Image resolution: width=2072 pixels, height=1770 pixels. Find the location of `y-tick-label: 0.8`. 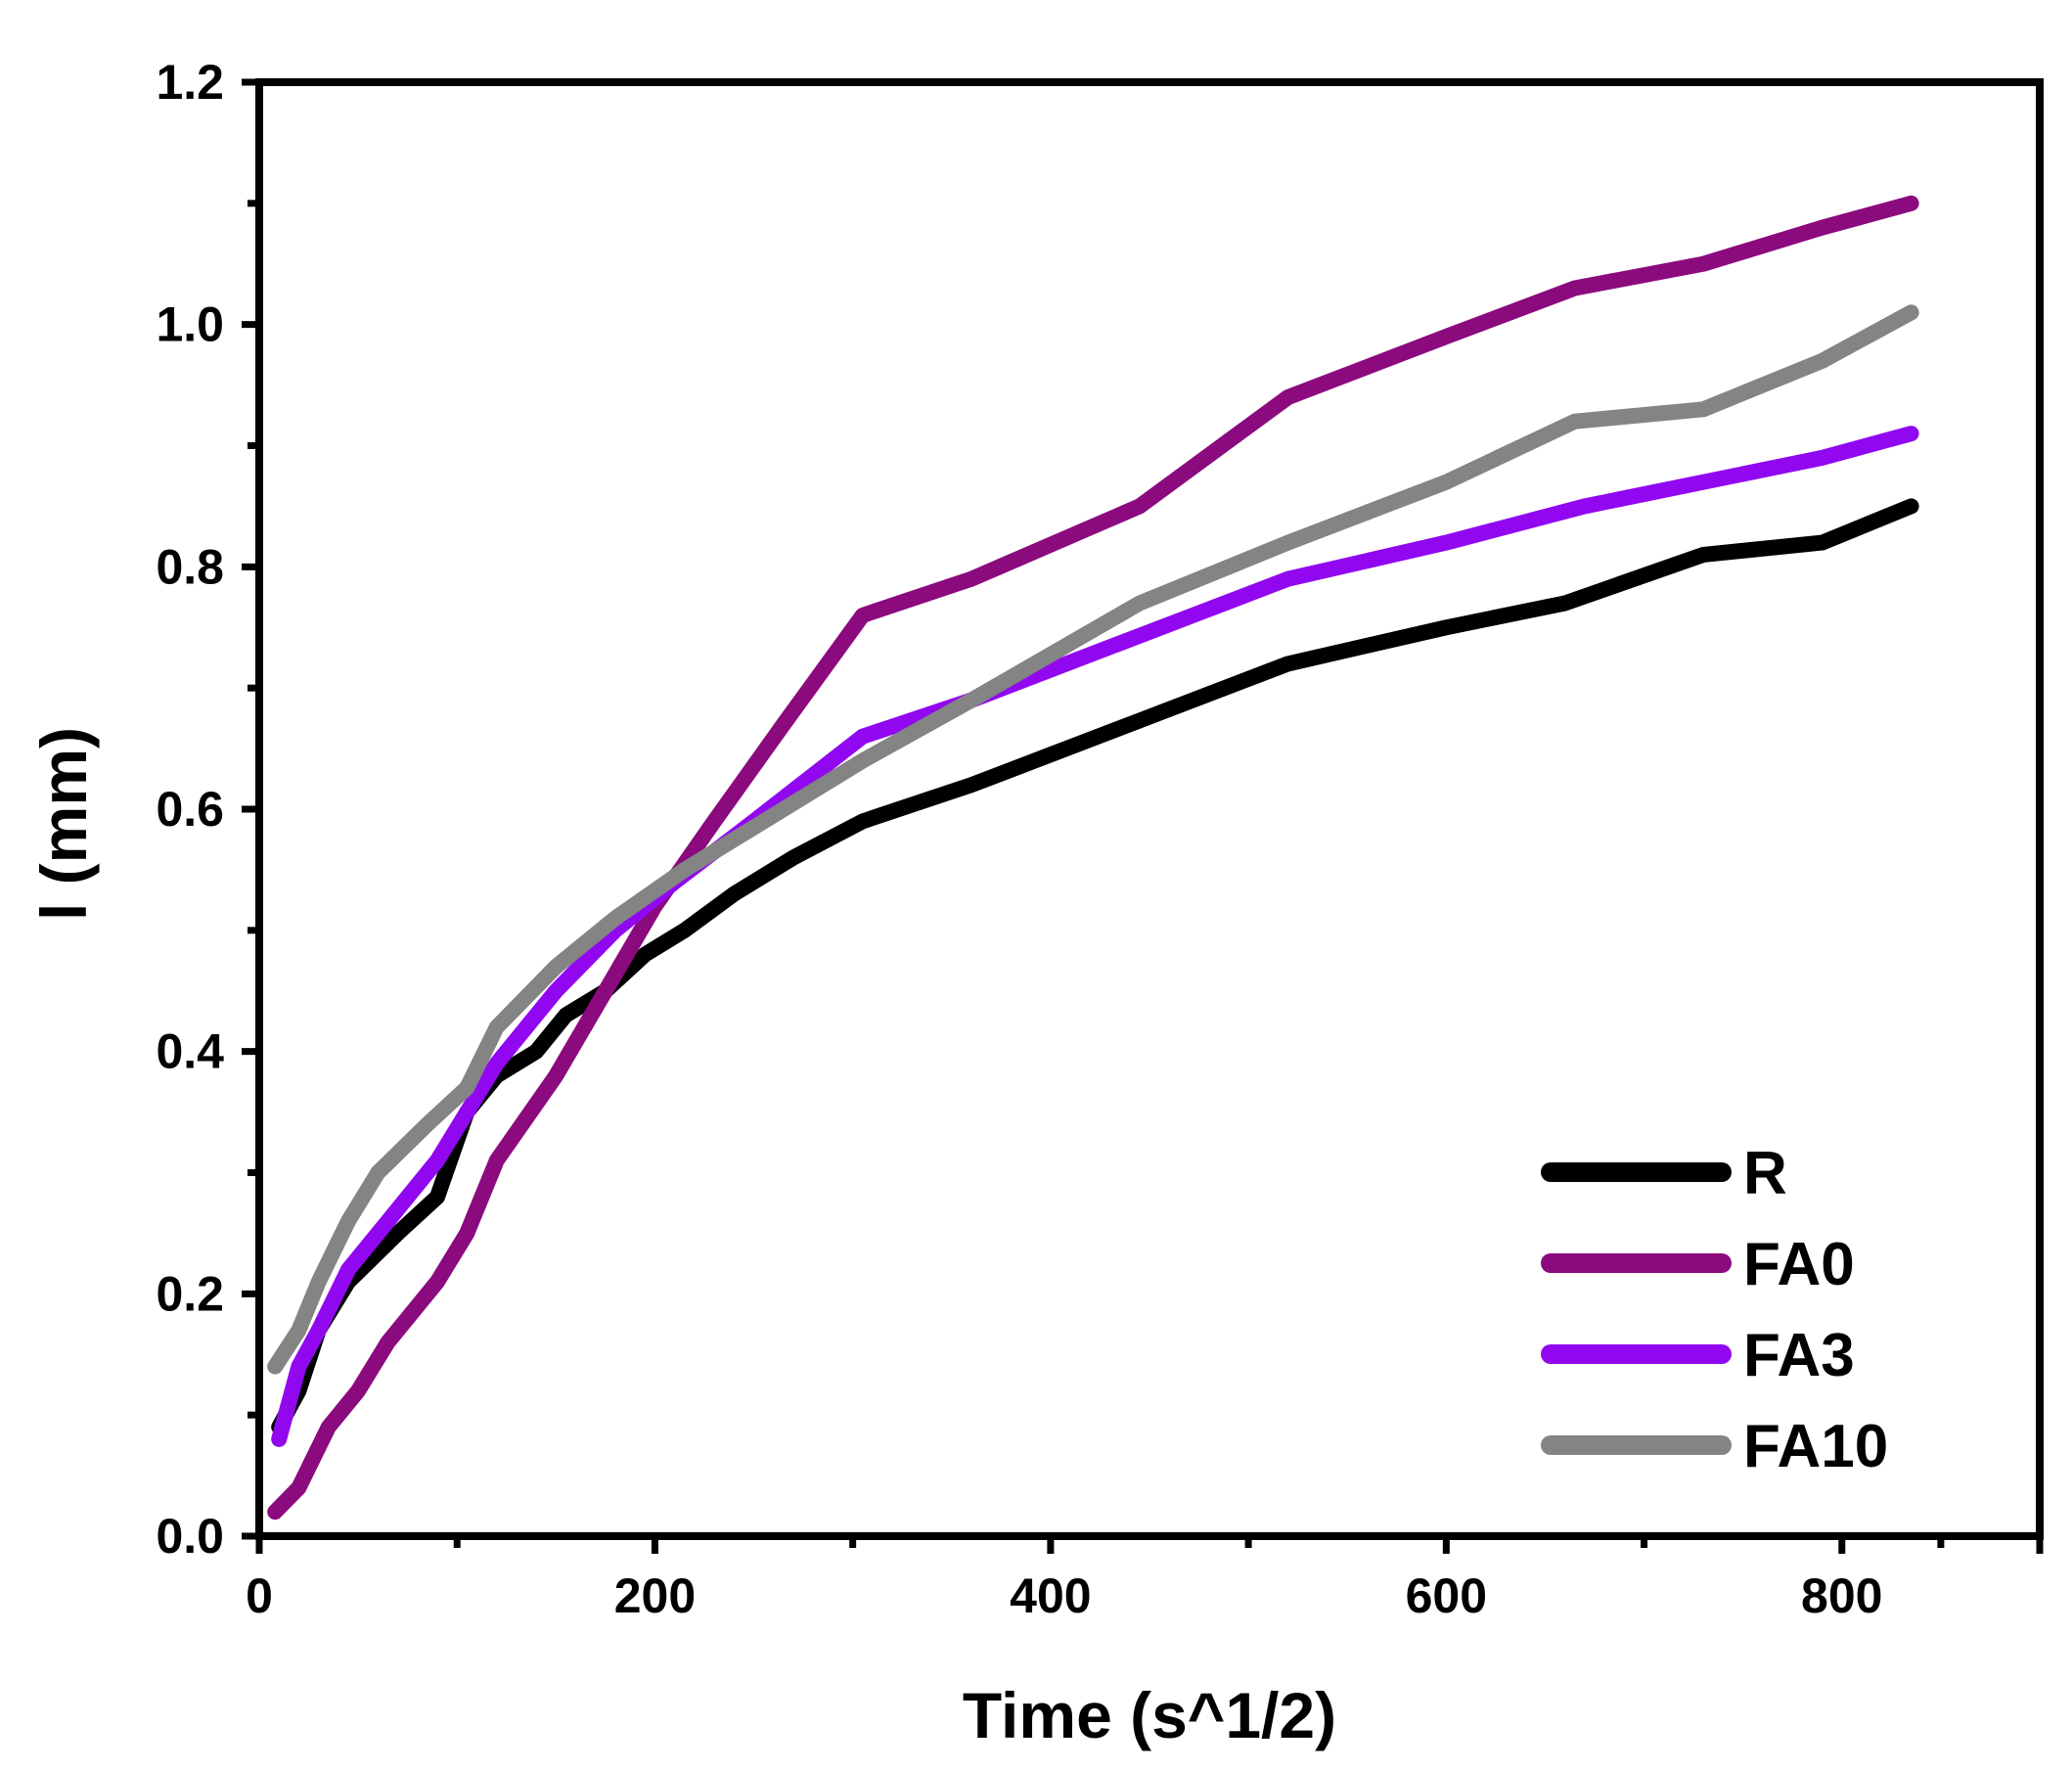

y-tick-label: 0.8 is located at coordinates (190, 566).